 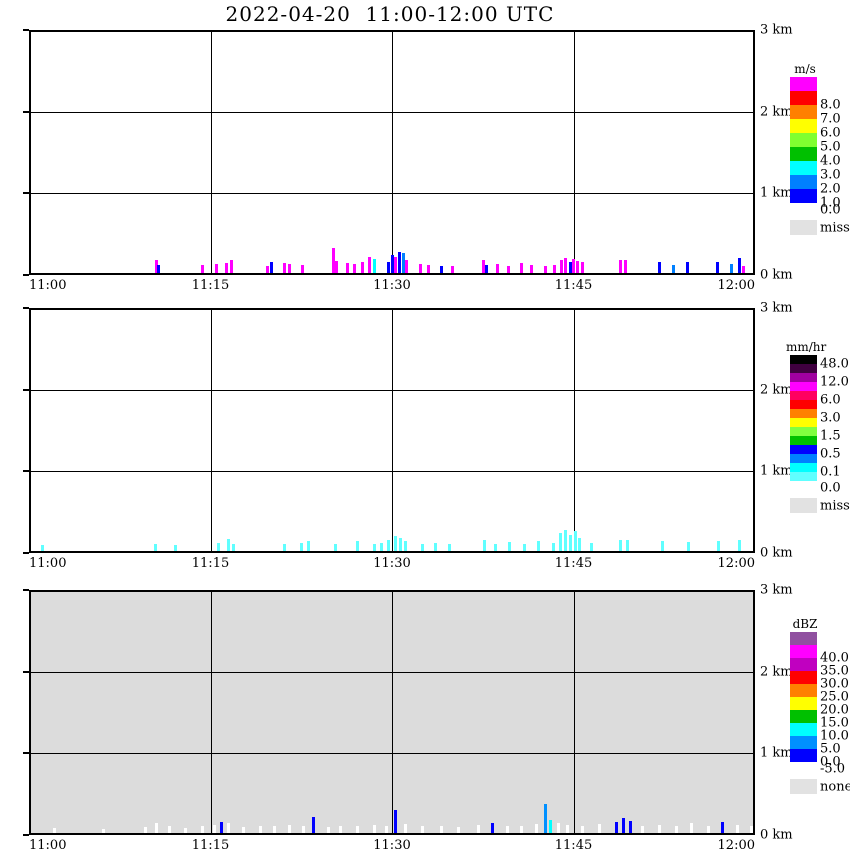 I want to click on y-tick-label: 0 km, so click(x=776, y=835).